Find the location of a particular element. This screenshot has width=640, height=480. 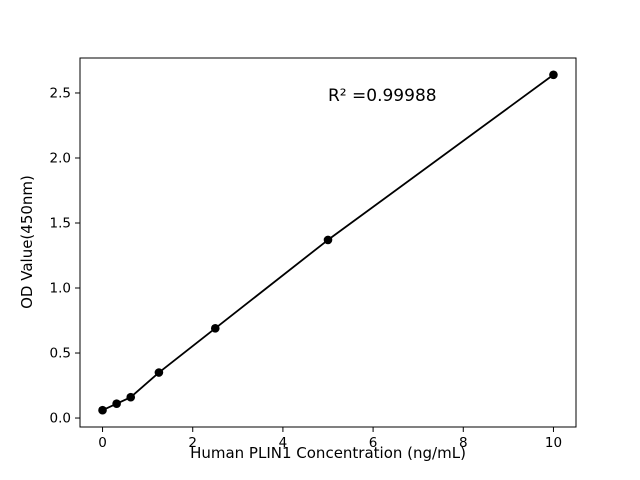

x-tick-label: 2 is located at coordinates (192, 443).